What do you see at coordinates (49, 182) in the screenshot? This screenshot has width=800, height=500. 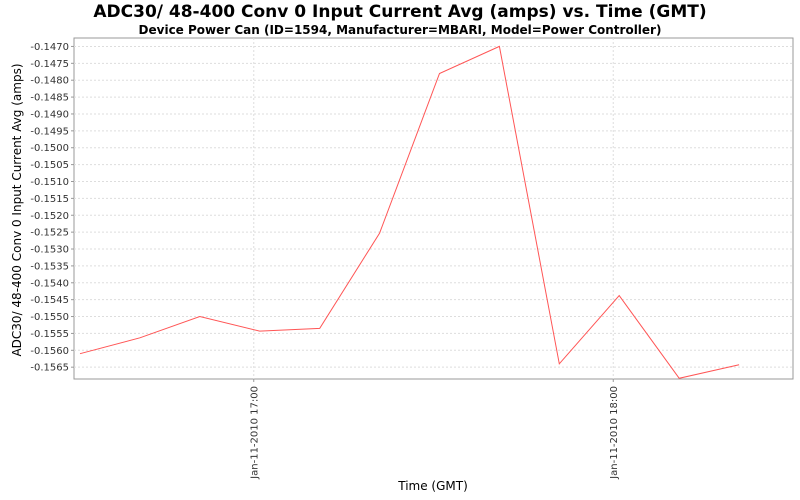 I see `y-tick-label: -0.1510` at bounding box center [49, 182].